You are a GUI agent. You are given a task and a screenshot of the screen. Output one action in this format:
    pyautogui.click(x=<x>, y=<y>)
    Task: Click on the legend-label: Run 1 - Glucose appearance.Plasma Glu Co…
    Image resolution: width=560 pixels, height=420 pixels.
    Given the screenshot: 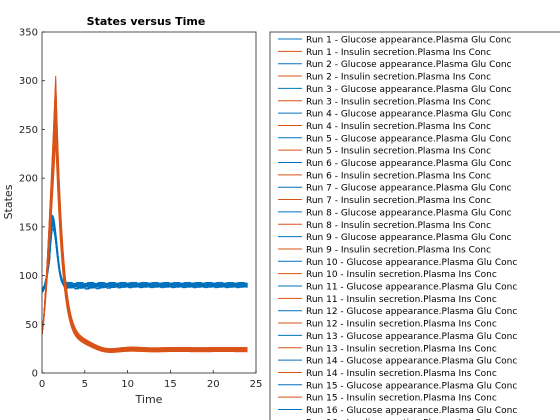 What is the action you would take?
    pyautogui.click(x=409, y=41)
    